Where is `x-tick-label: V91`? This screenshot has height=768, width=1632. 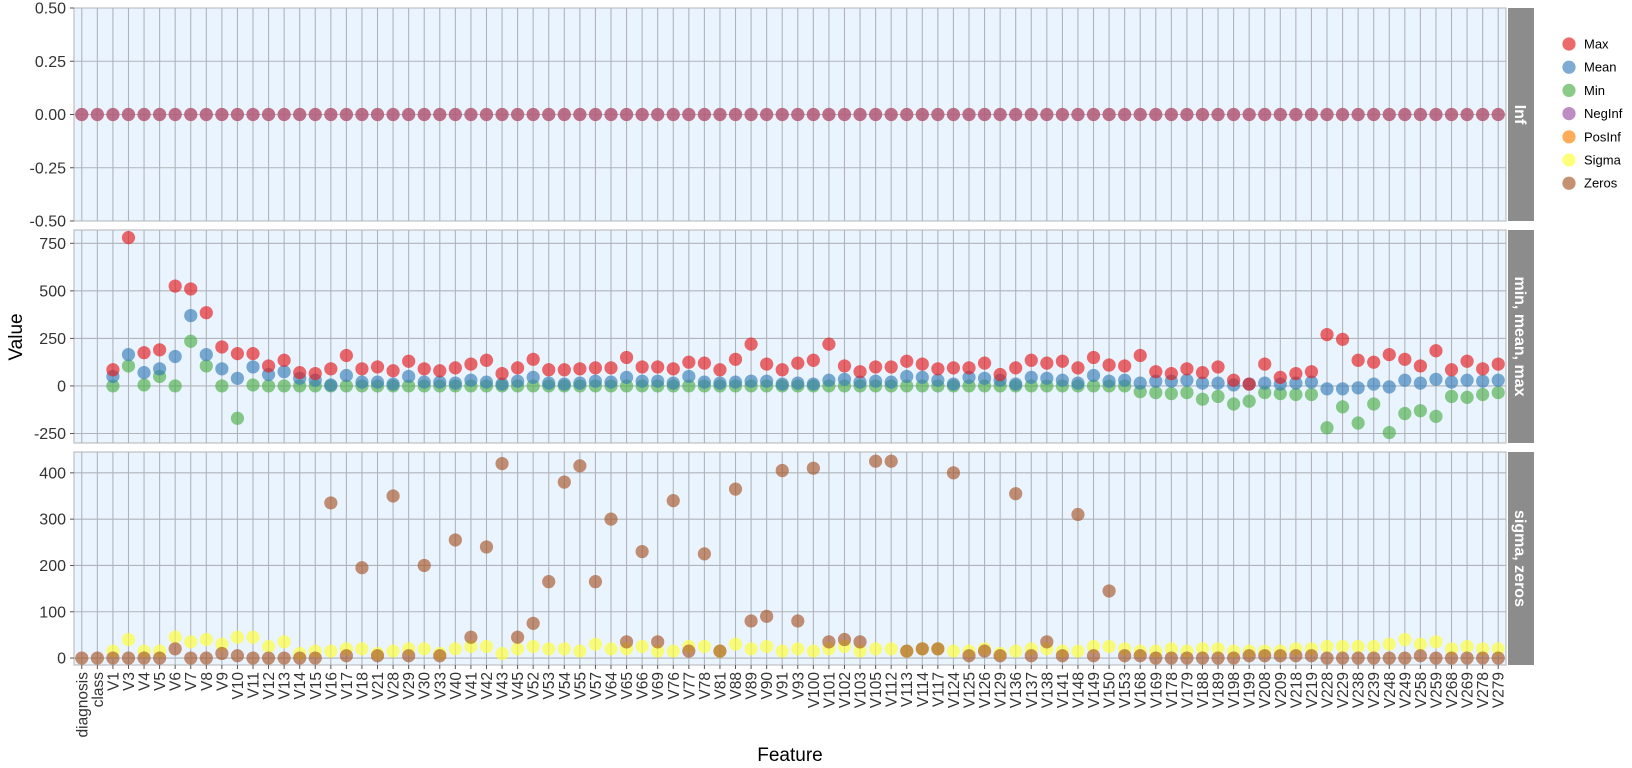 x-tick-label: V91 is located at coordinates (783, 686).